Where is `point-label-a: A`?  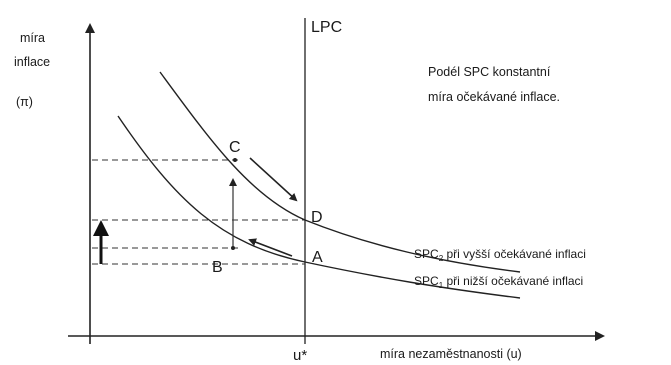
point-label-a: A is located at coordinates (317, 257).